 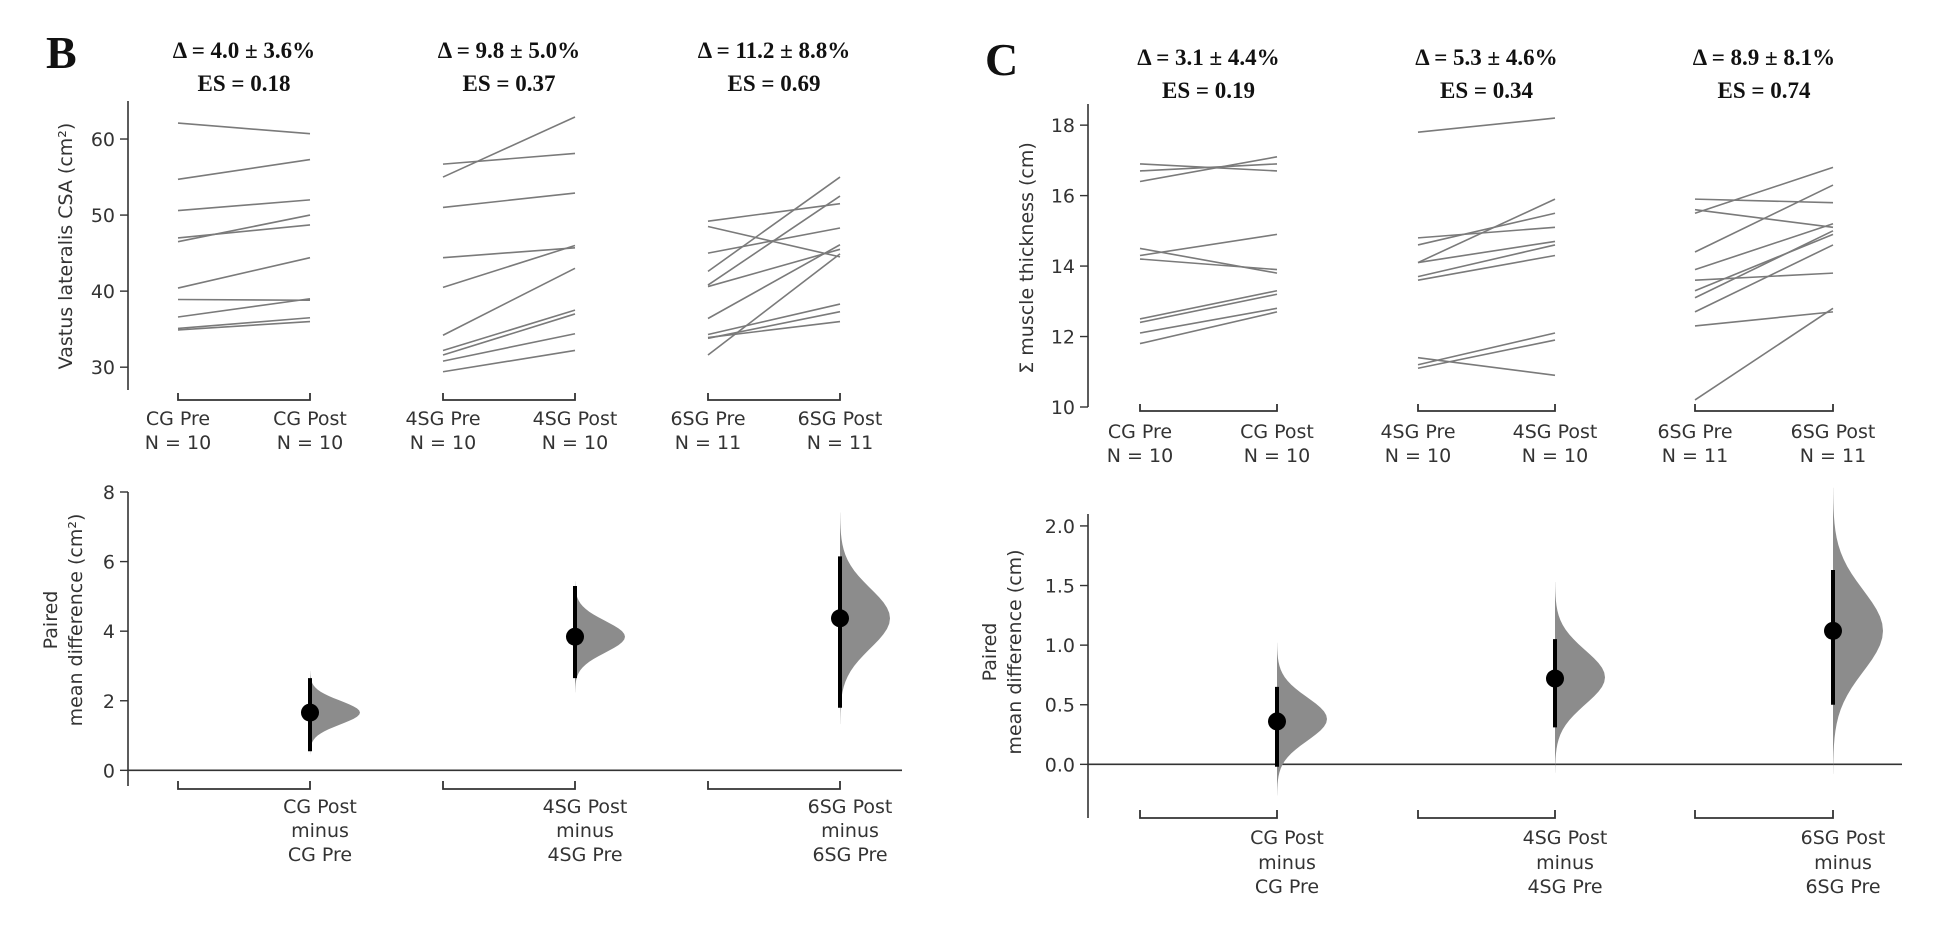 What do you see at coordinates (310, 419) in the screenshot?
I see `x-label-post: CG Post` at bounding box center [310, 419].